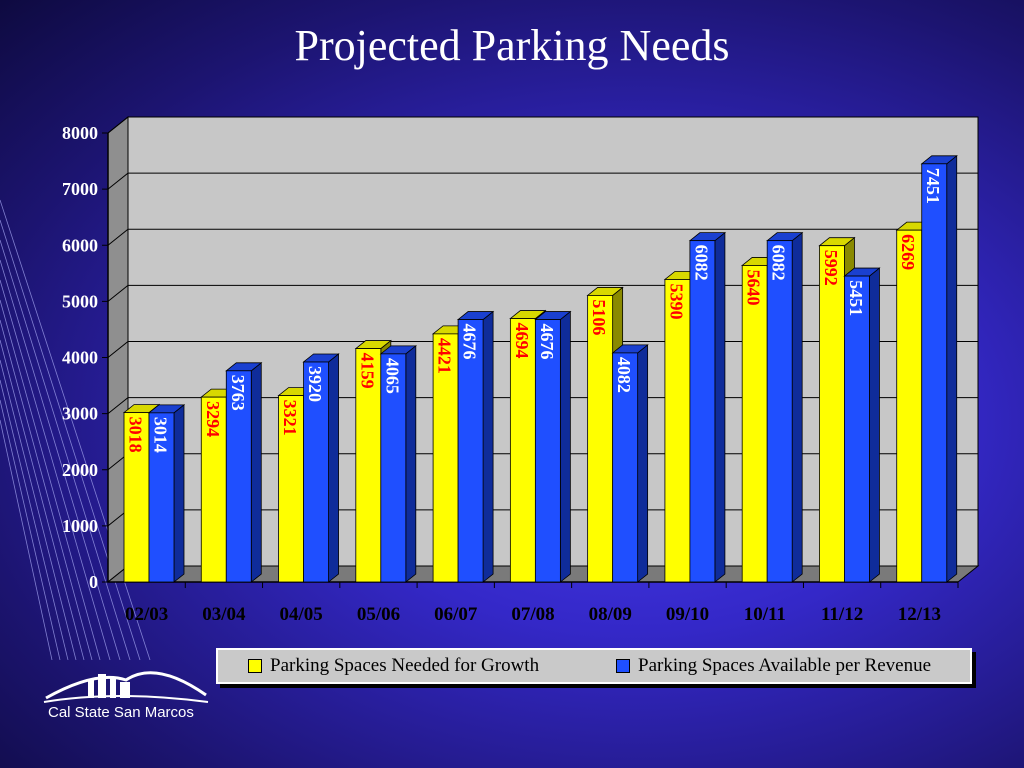  What do you see at coordinates (161, 435) in the screenshot?
I see `data-label-available: 3014` at bounding box center [161, 435].